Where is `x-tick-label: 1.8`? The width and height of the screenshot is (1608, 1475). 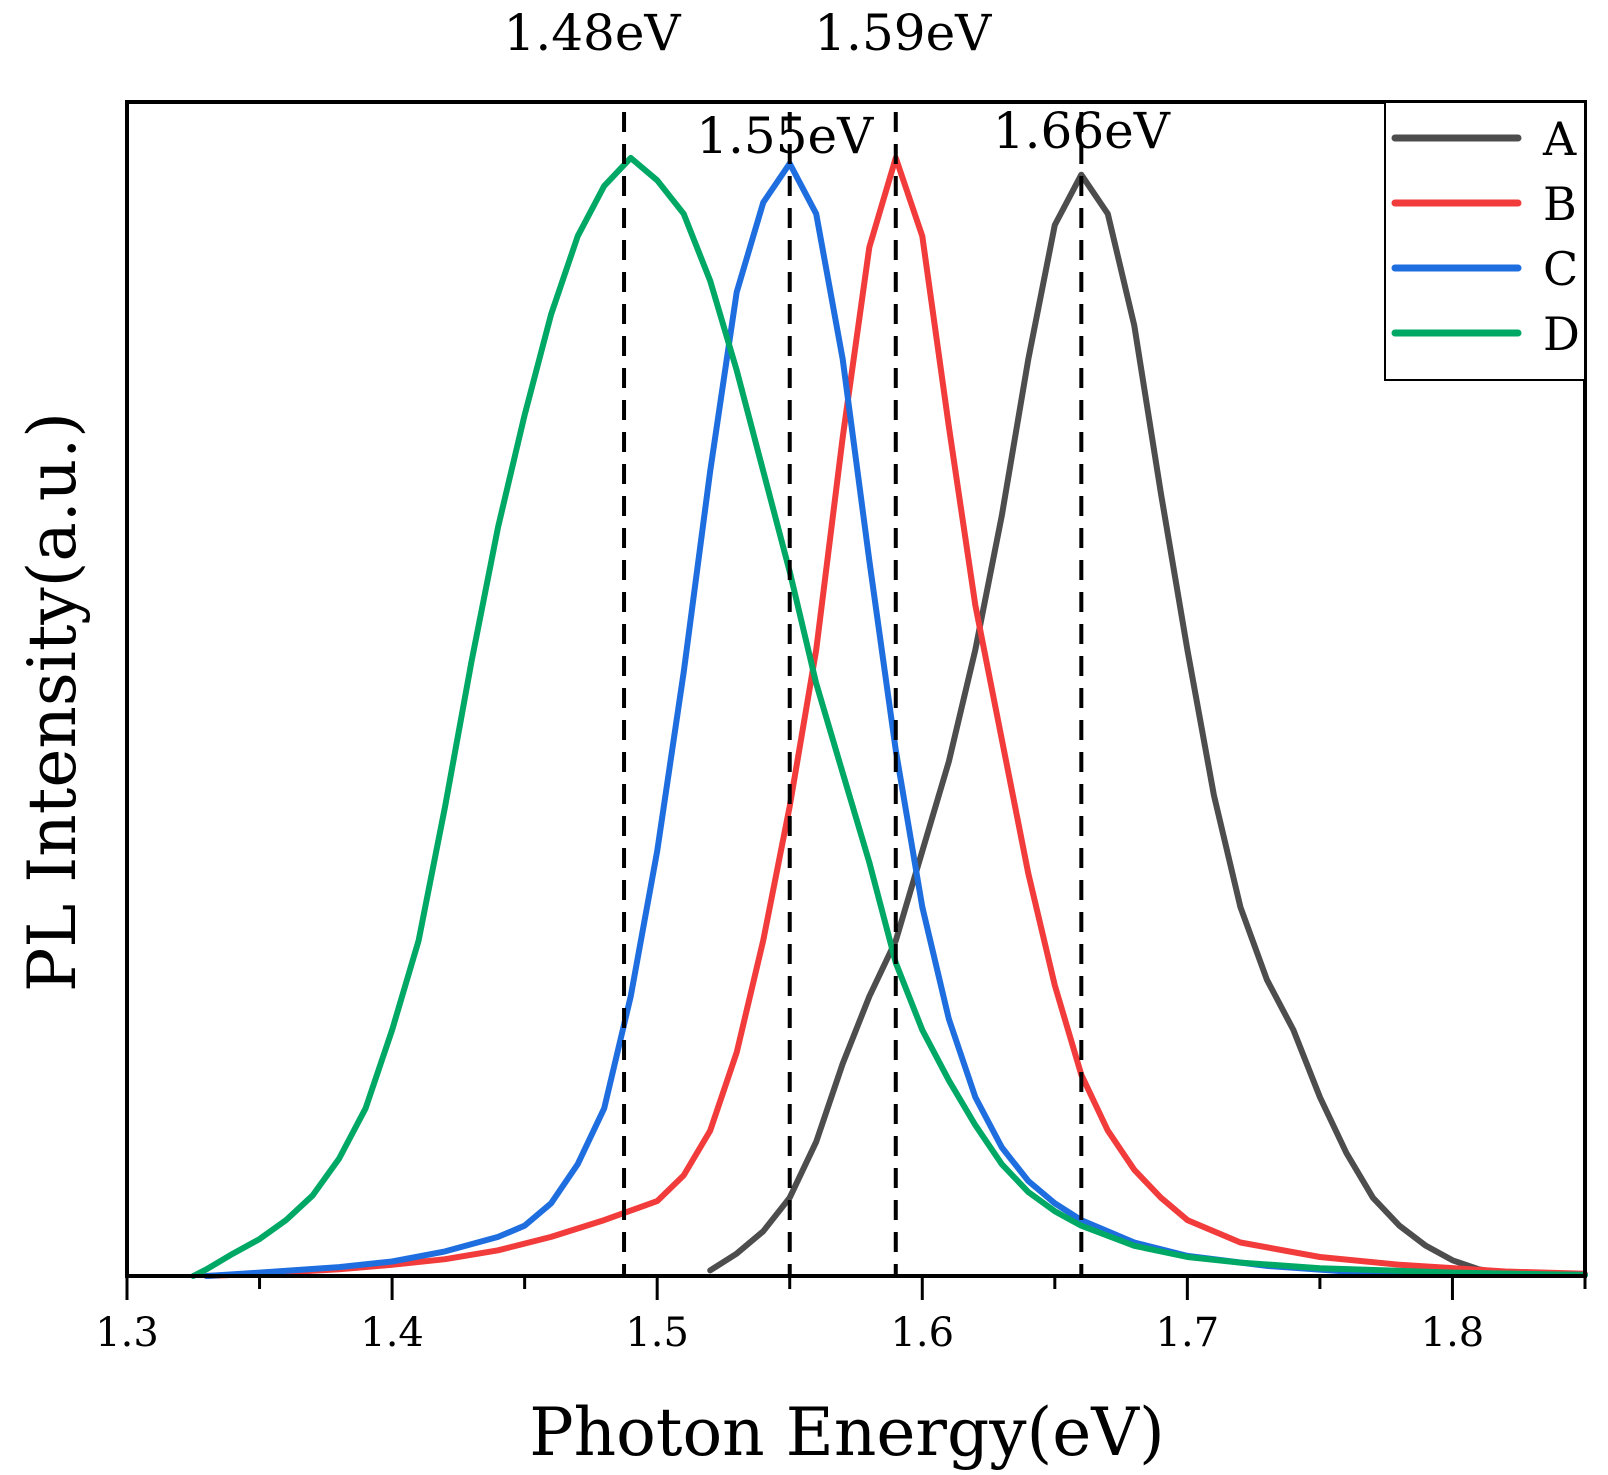 x-tick-label: 1.8 is located at coordinates (1453, 1333).